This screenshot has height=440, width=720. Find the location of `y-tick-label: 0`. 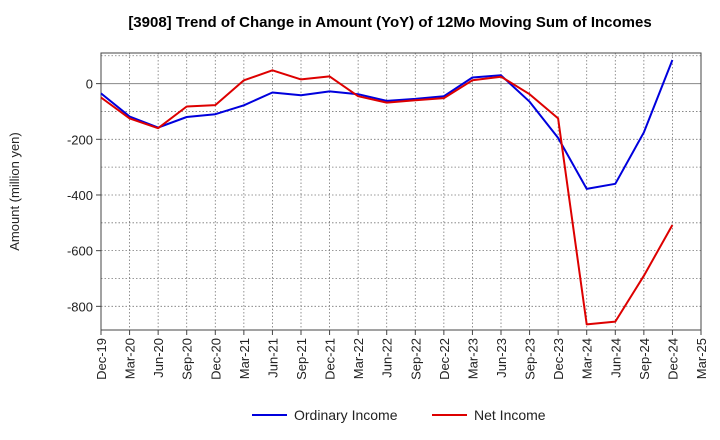

y-tick-label: 0 is located at coordinates (89, 84).